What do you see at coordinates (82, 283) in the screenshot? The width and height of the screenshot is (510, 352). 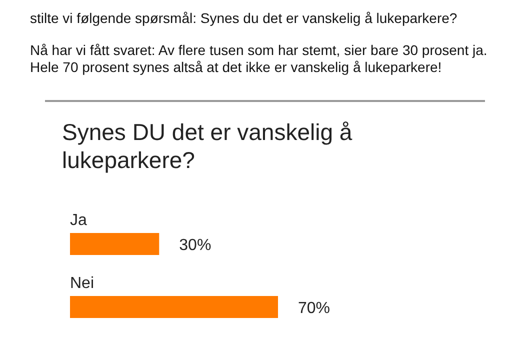 I see `y-tick-label: Nei` at bounding box center [82, 283].